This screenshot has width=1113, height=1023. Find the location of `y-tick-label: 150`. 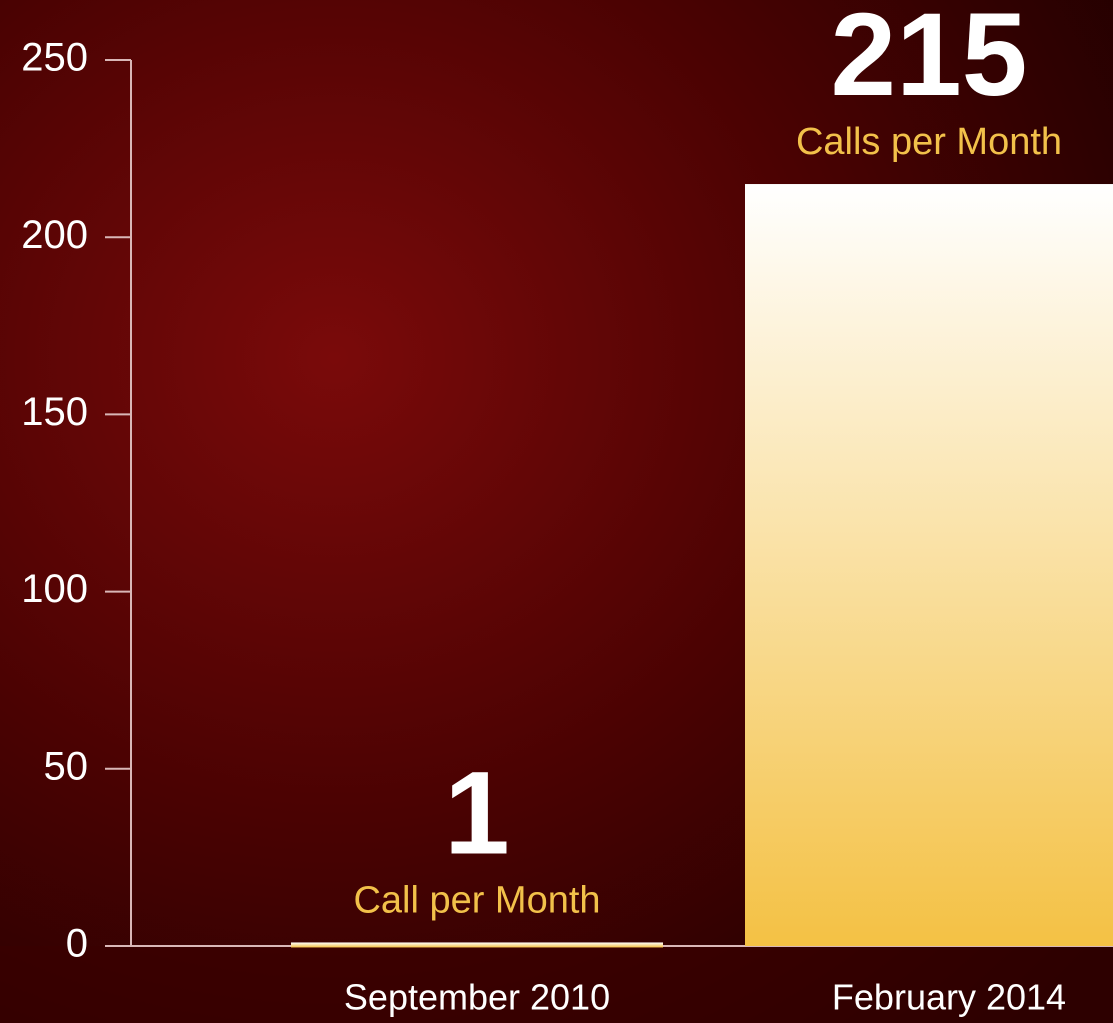

y-tick-label: 150 is located at coordinates (54, 412).